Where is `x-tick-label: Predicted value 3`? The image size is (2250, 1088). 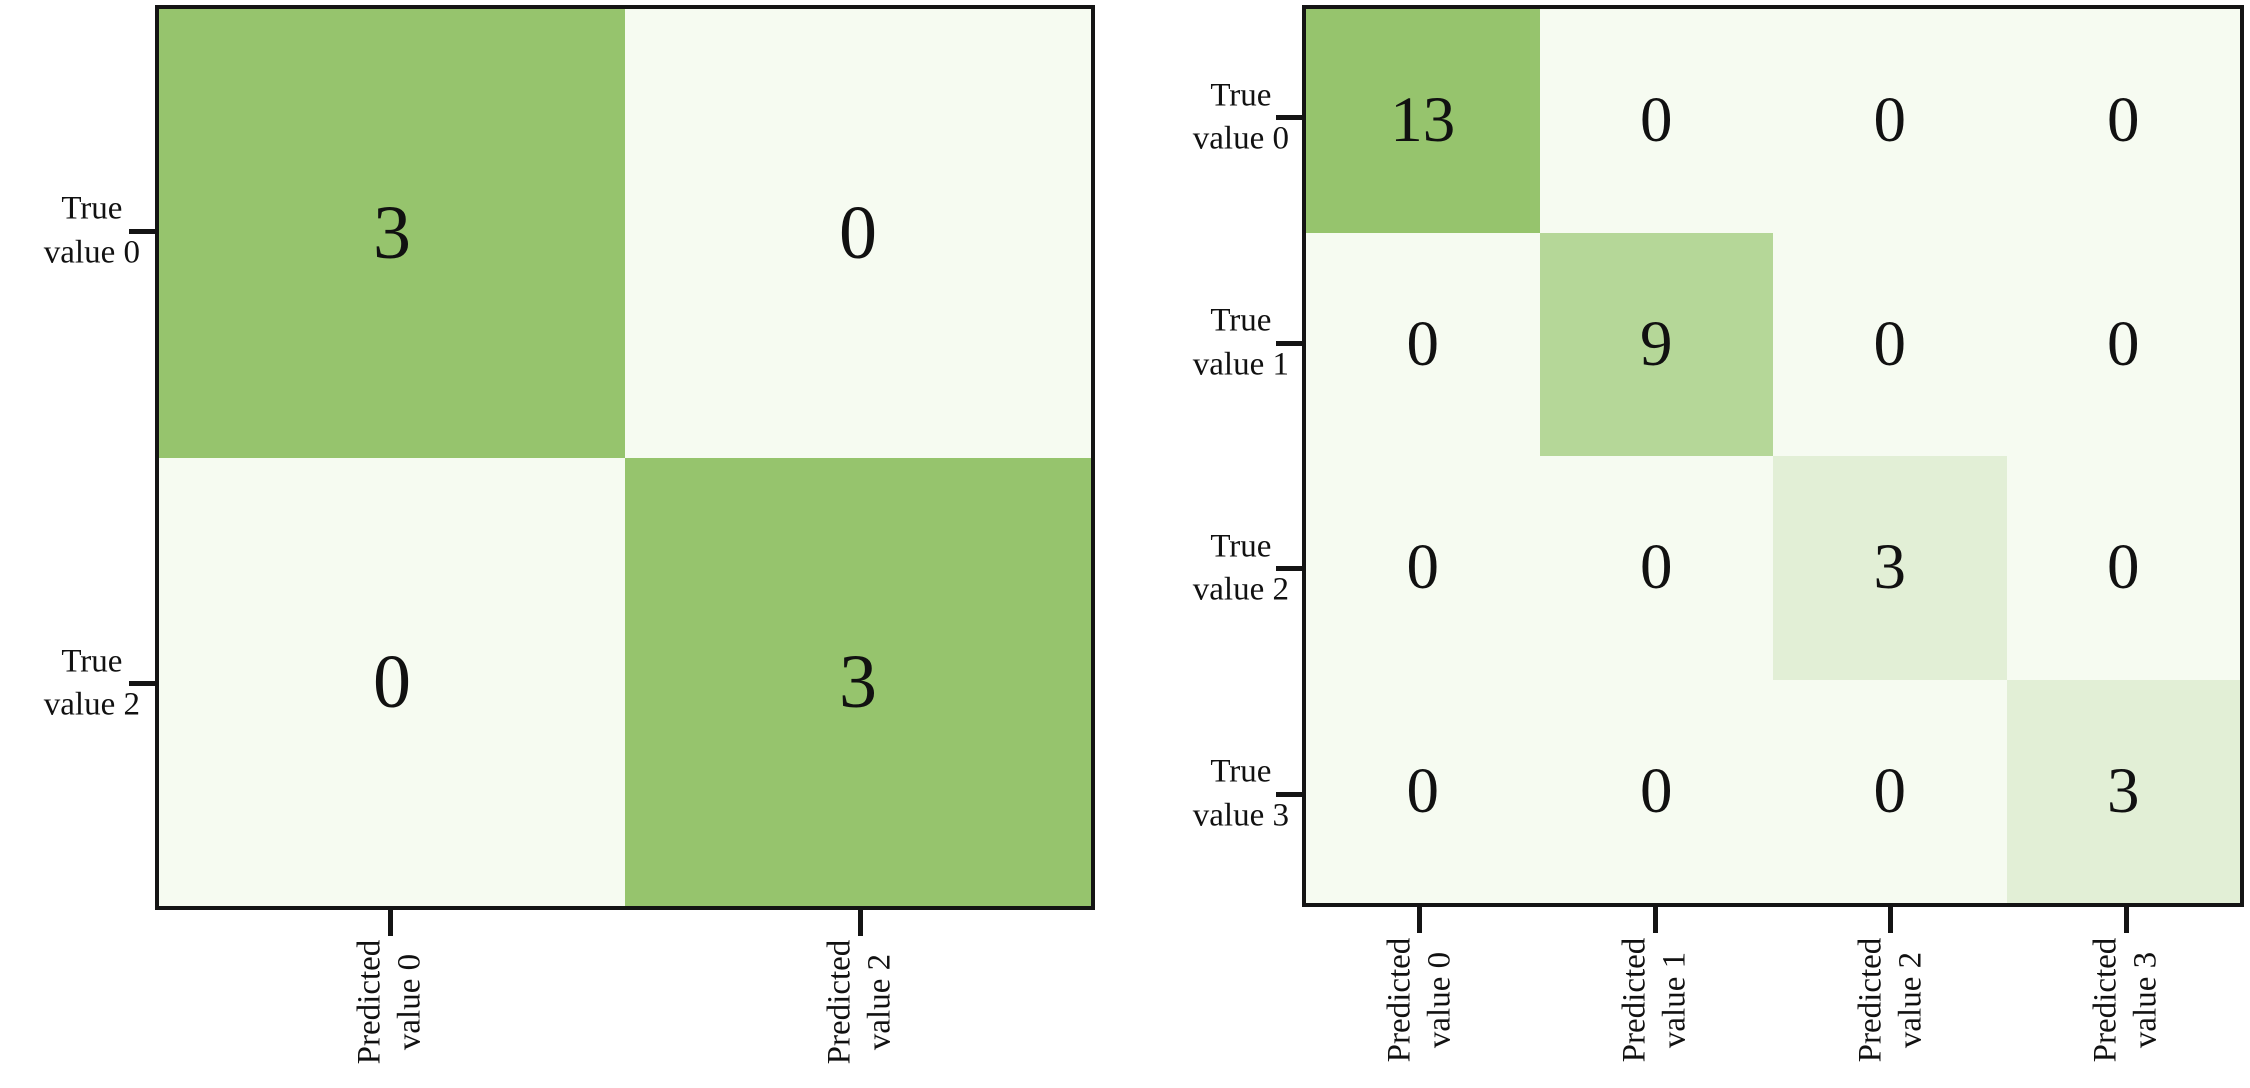
x-tick-label: Predicted value 3 is located at coordinates (2125, 1000).